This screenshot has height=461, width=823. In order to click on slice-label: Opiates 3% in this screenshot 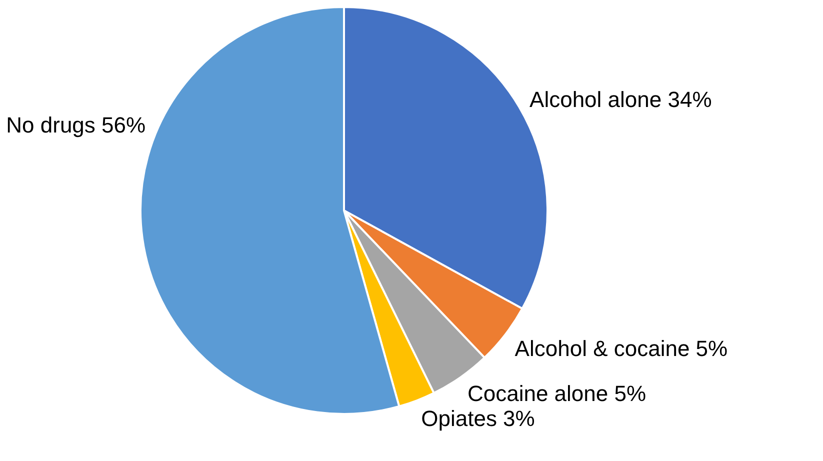, I will do `click(478, 418)`.